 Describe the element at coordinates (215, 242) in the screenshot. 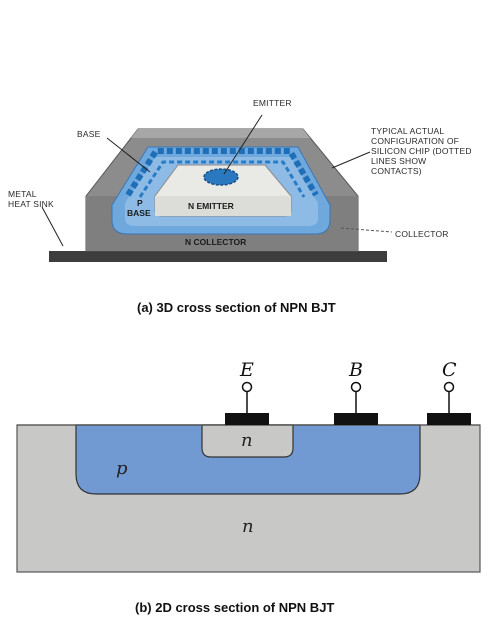

I see `n-collector-label: N COLLECTOR` at that location.